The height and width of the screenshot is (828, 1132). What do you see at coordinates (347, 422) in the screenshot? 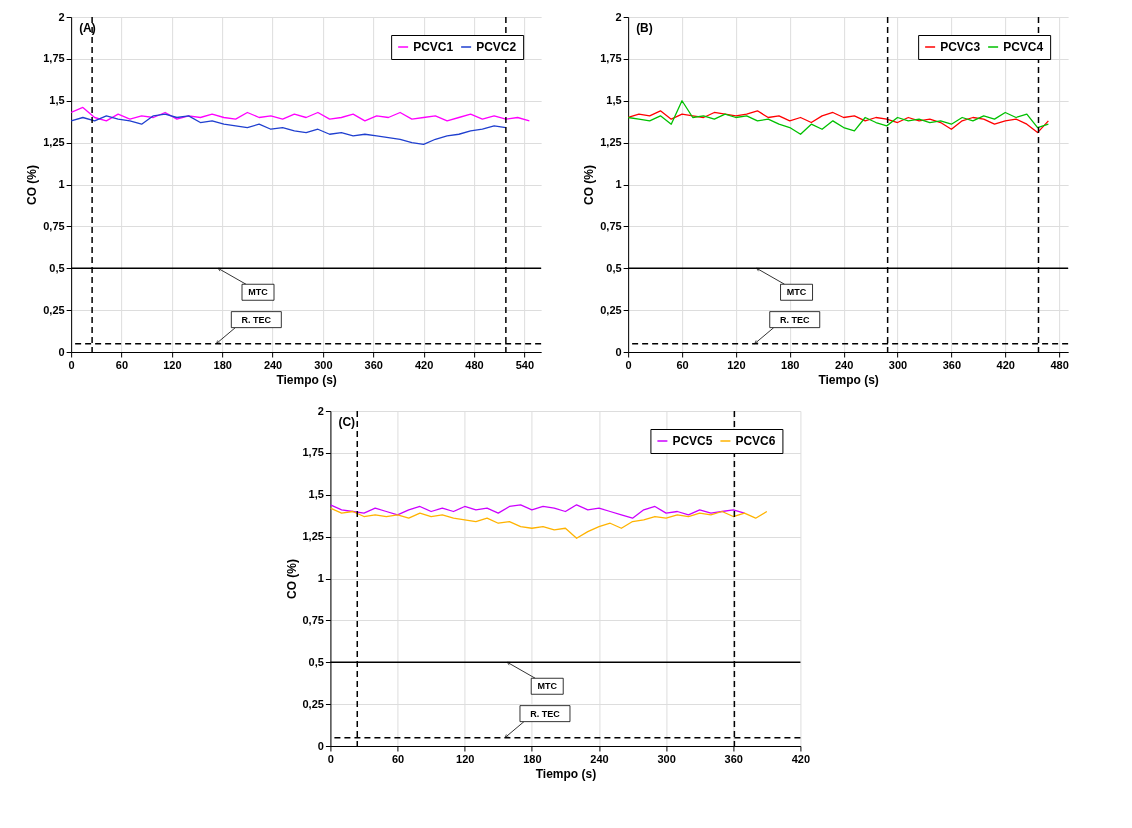
I see `annotation: (C)` at bounding box center [347, 422].